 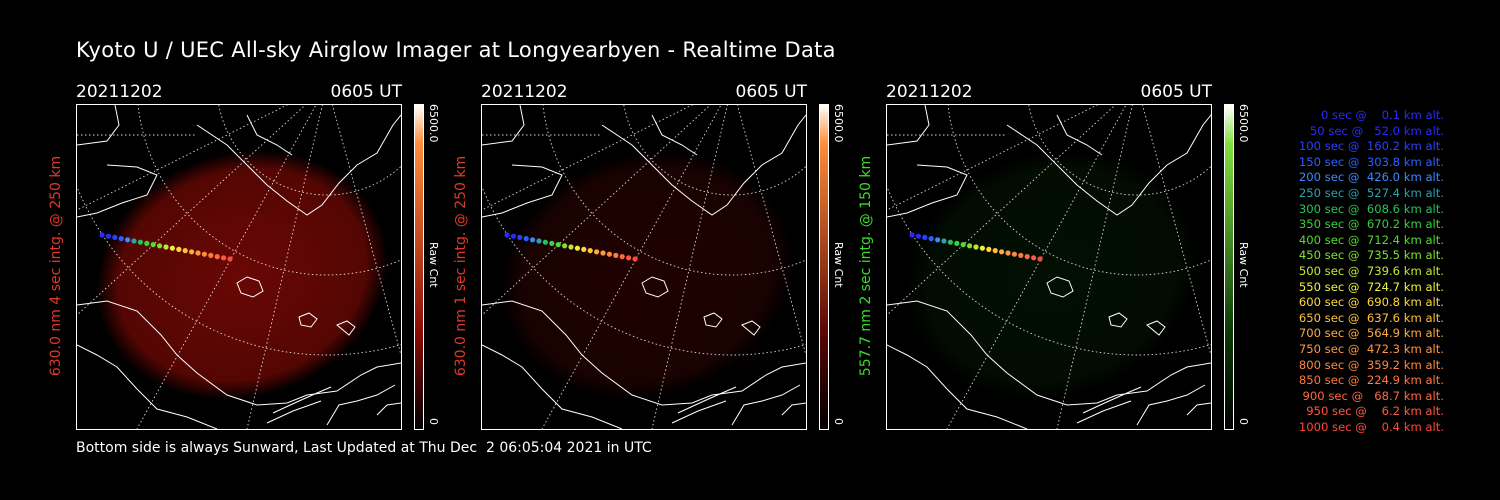 What do you see at coordinates (1371, 192) in the screenshot?
I see `legend-row: 250 sec @ 527.4 km alt.` at bounding box center [1371, 192].